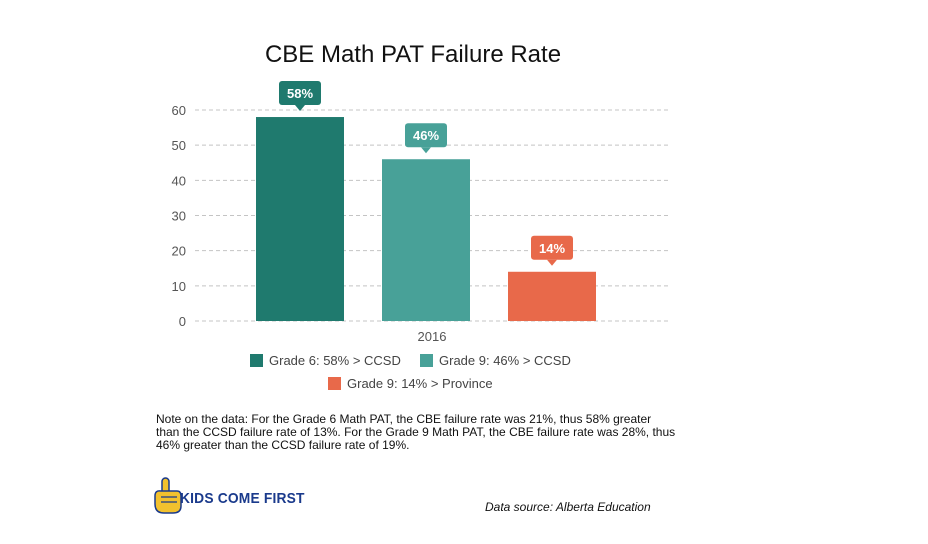  What do you see at coordinates (182, 321) in the screenshot?
I see `y-tick-label: 0` at bounding box center [182, 321].